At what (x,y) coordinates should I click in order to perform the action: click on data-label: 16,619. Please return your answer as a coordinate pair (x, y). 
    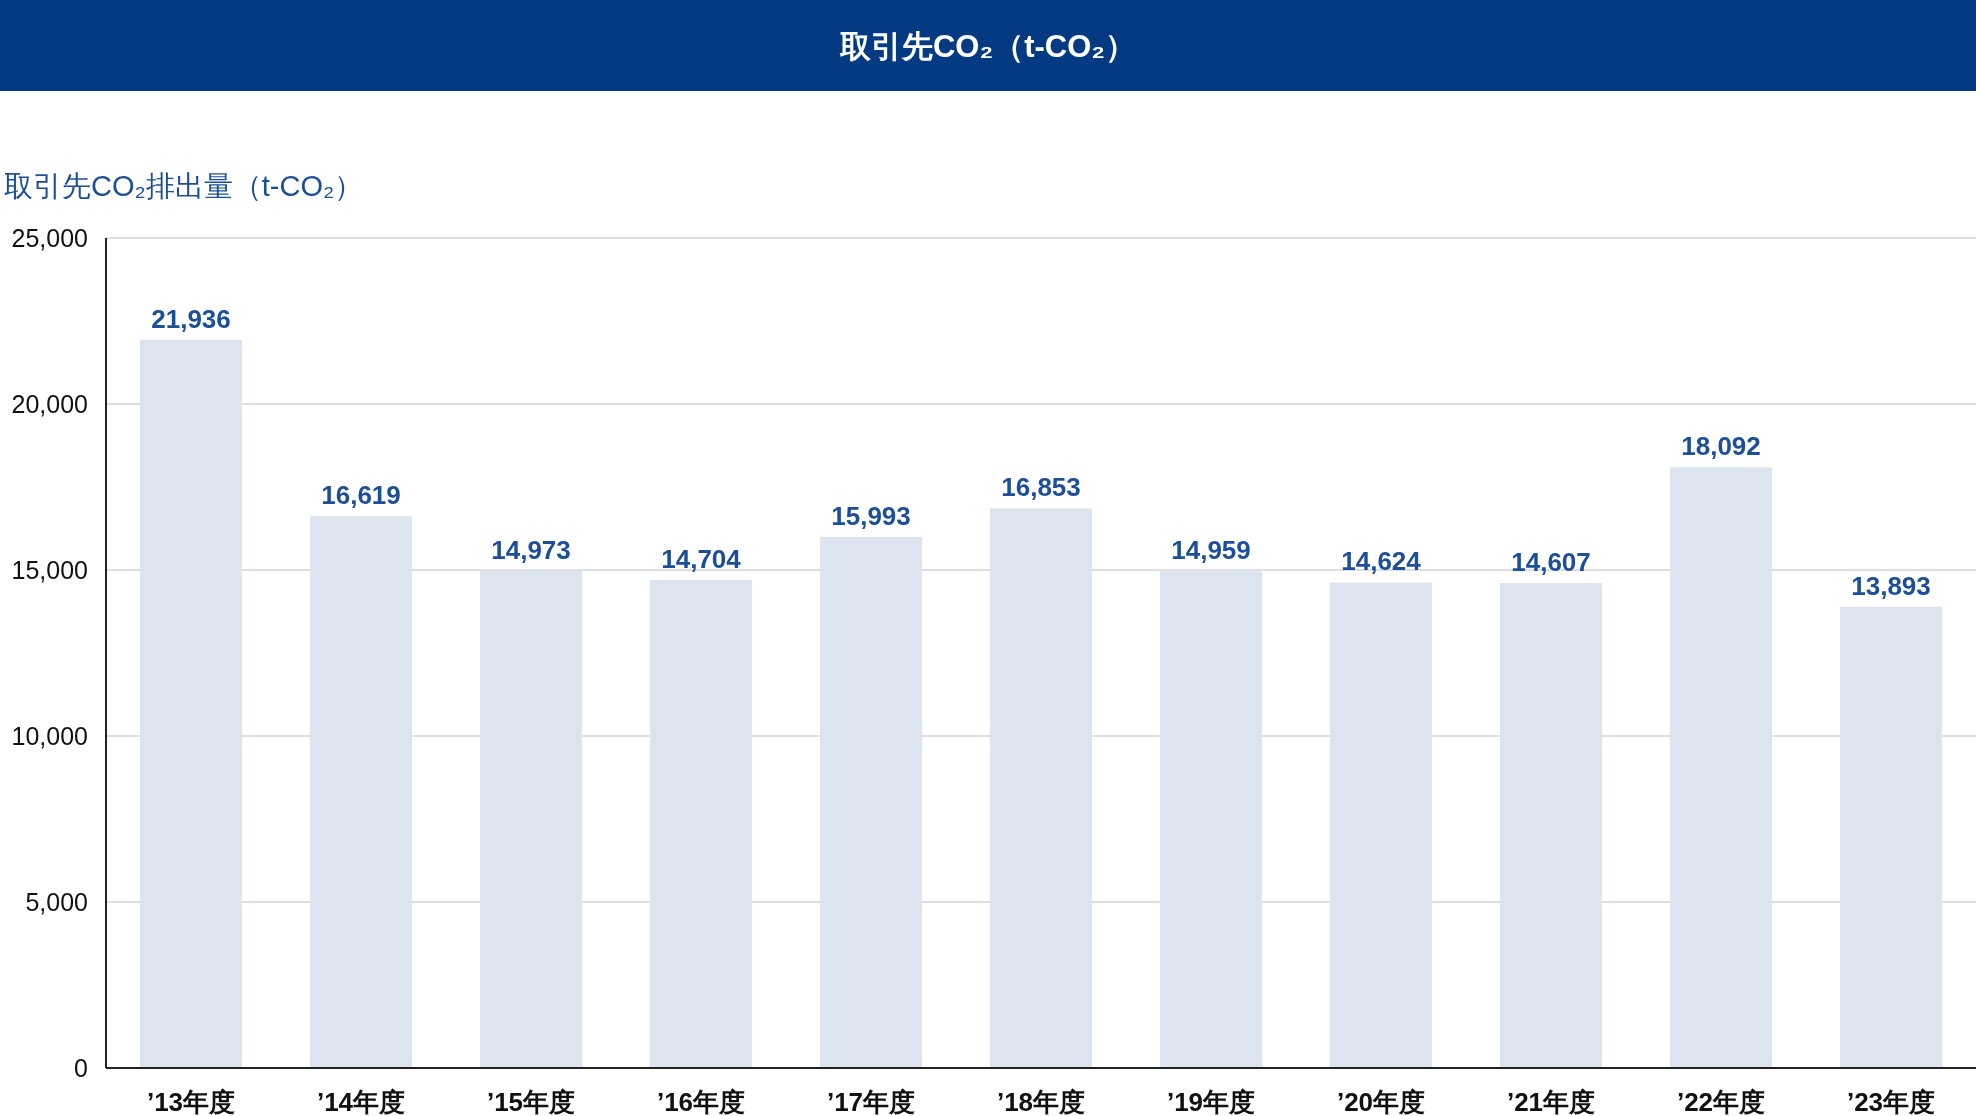
    Looking at the image, I should click on (361, 495).